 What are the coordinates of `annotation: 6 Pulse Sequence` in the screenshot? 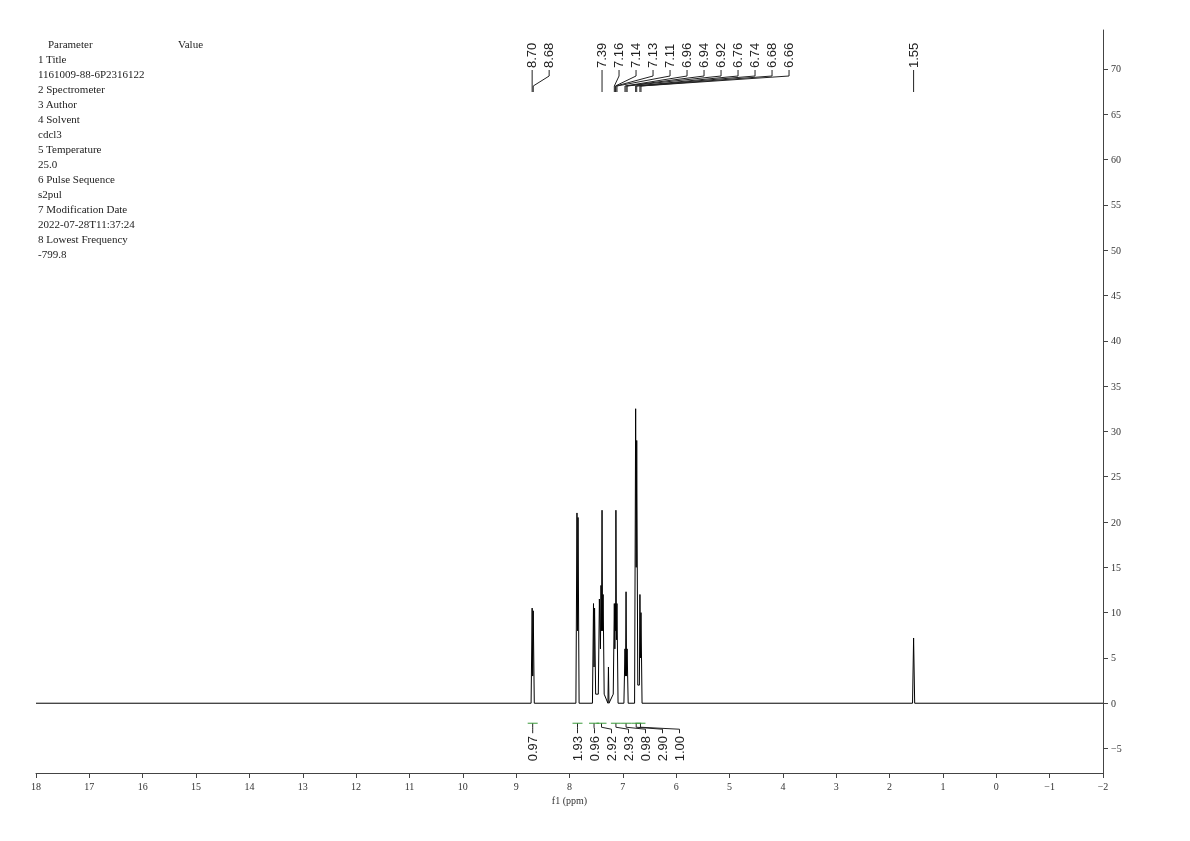 It's located at (77, 178).